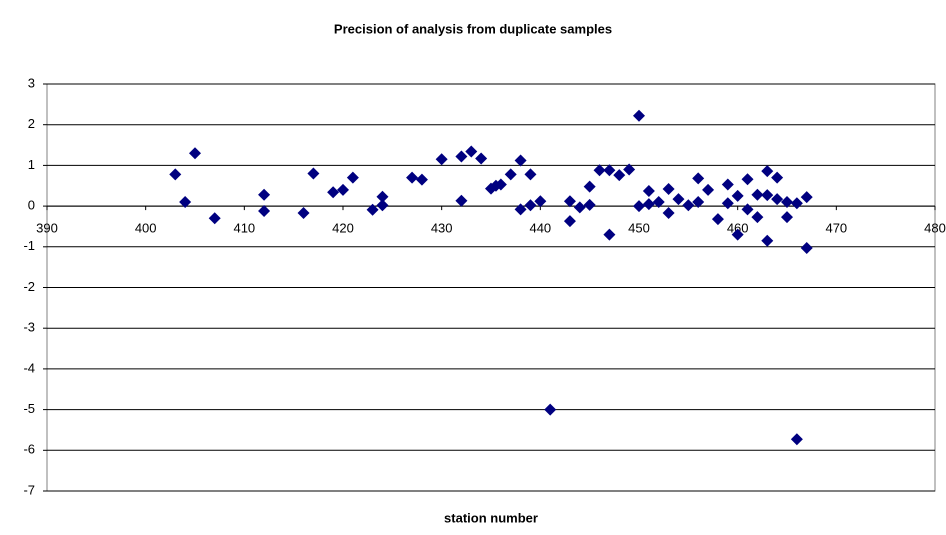  Describe the element at coordinates (29, 449) in the screenshot. I see `y-tick-label: -6` at that location.